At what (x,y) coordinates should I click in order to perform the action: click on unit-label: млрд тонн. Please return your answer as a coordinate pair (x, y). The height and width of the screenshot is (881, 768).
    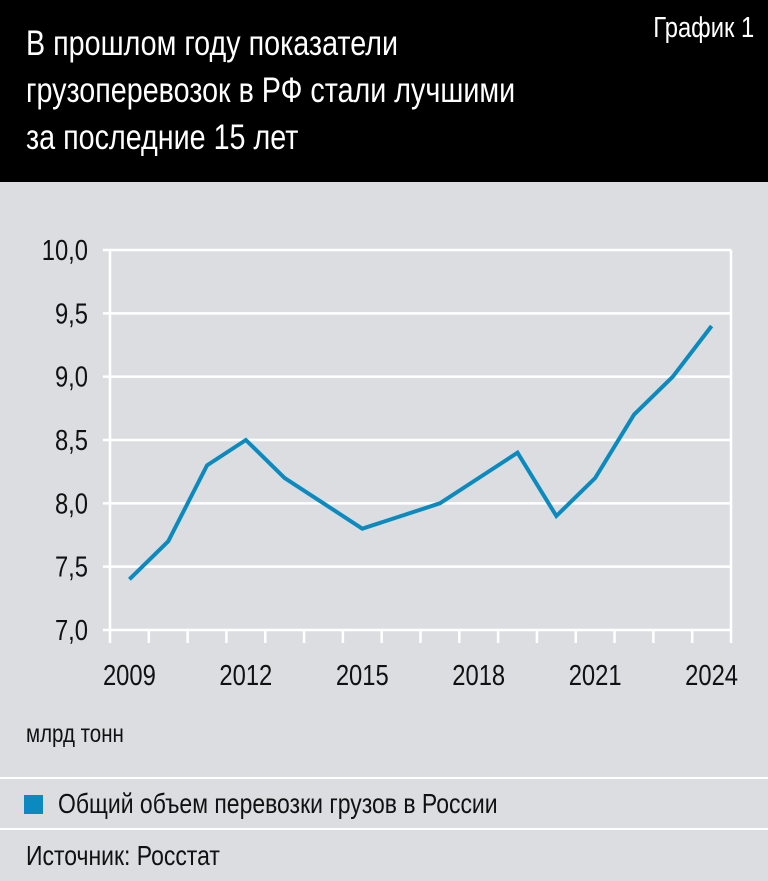
    Looking at the image, I should click on (85, 734).